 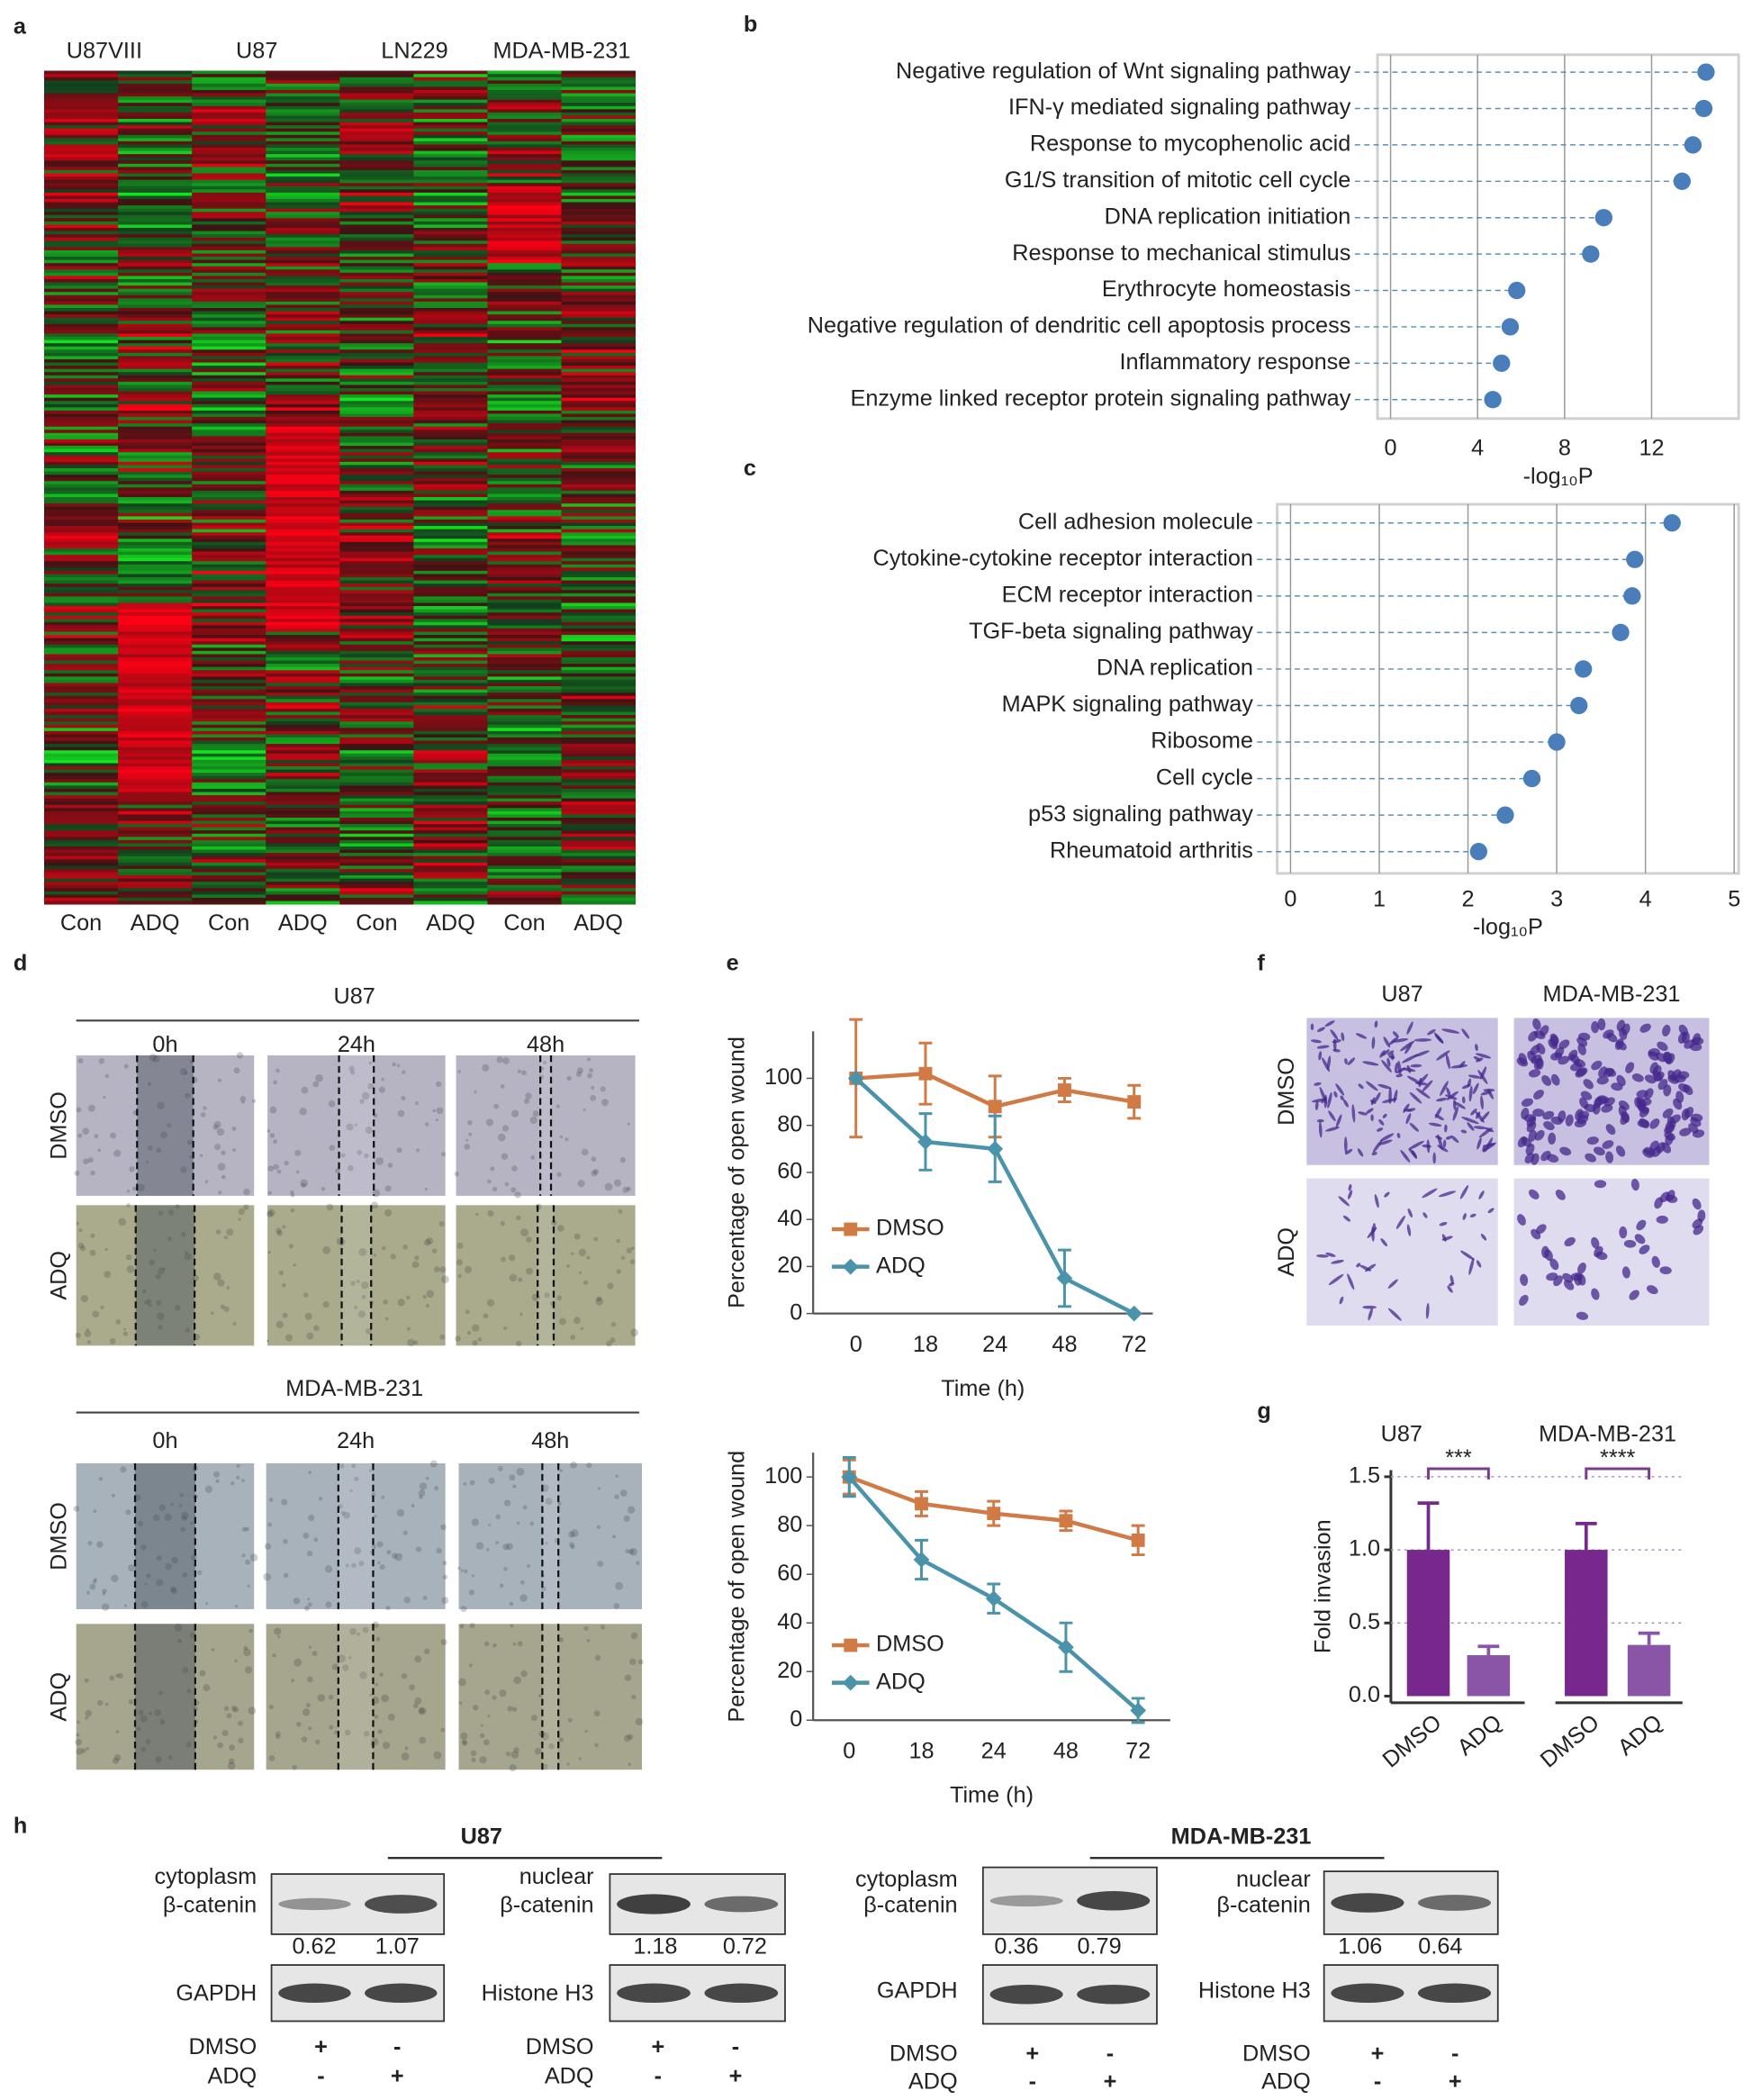 I want to click on x-tick-label: 24, so click(x=995, y=1344).